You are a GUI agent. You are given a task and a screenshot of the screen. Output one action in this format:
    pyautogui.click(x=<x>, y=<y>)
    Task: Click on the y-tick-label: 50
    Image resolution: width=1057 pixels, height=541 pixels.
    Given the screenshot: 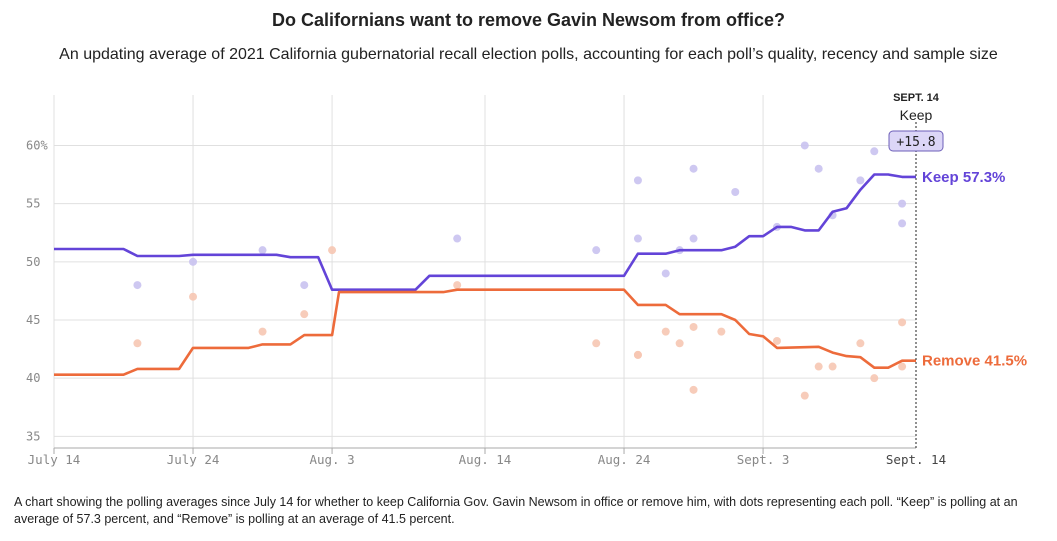 What is the action you would take?
    pyautogui.click(x=33, y=262)
    